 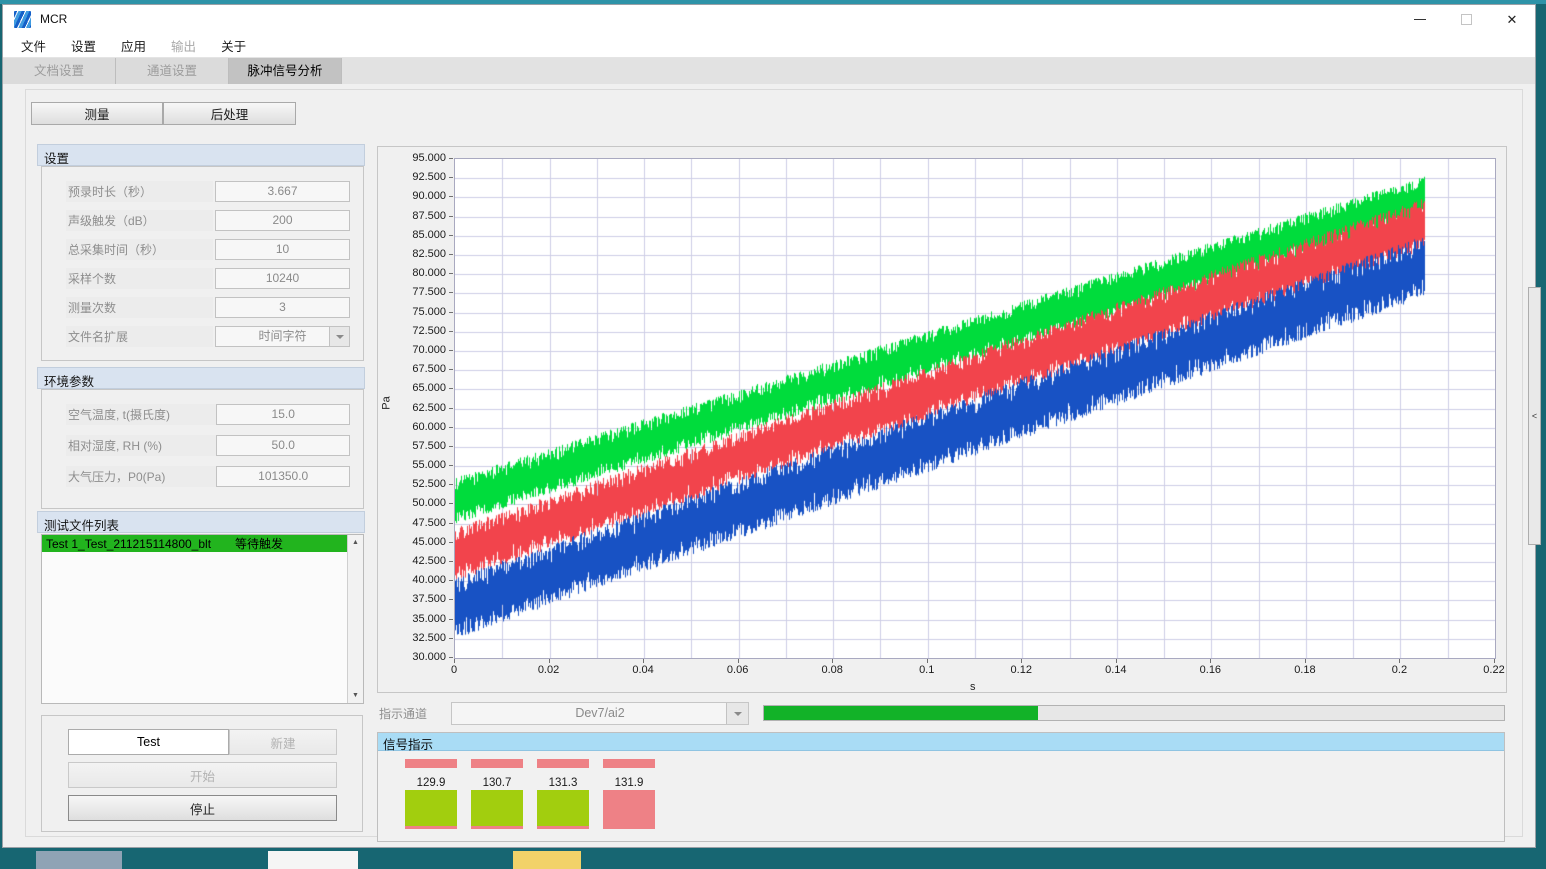 I want to click on field-row: 空气温度, t(摄氏度) 15.0, so click(x=208, y=414).